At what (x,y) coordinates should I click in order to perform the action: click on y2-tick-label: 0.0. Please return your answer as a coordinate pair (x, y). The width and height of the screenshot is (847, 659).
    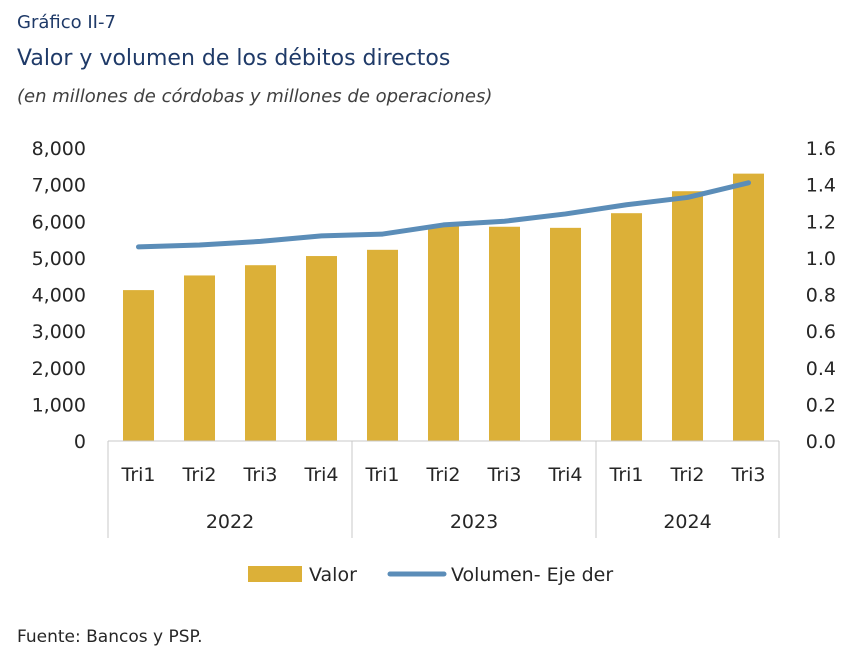
    Looking at the image, I should click on (821, 442).